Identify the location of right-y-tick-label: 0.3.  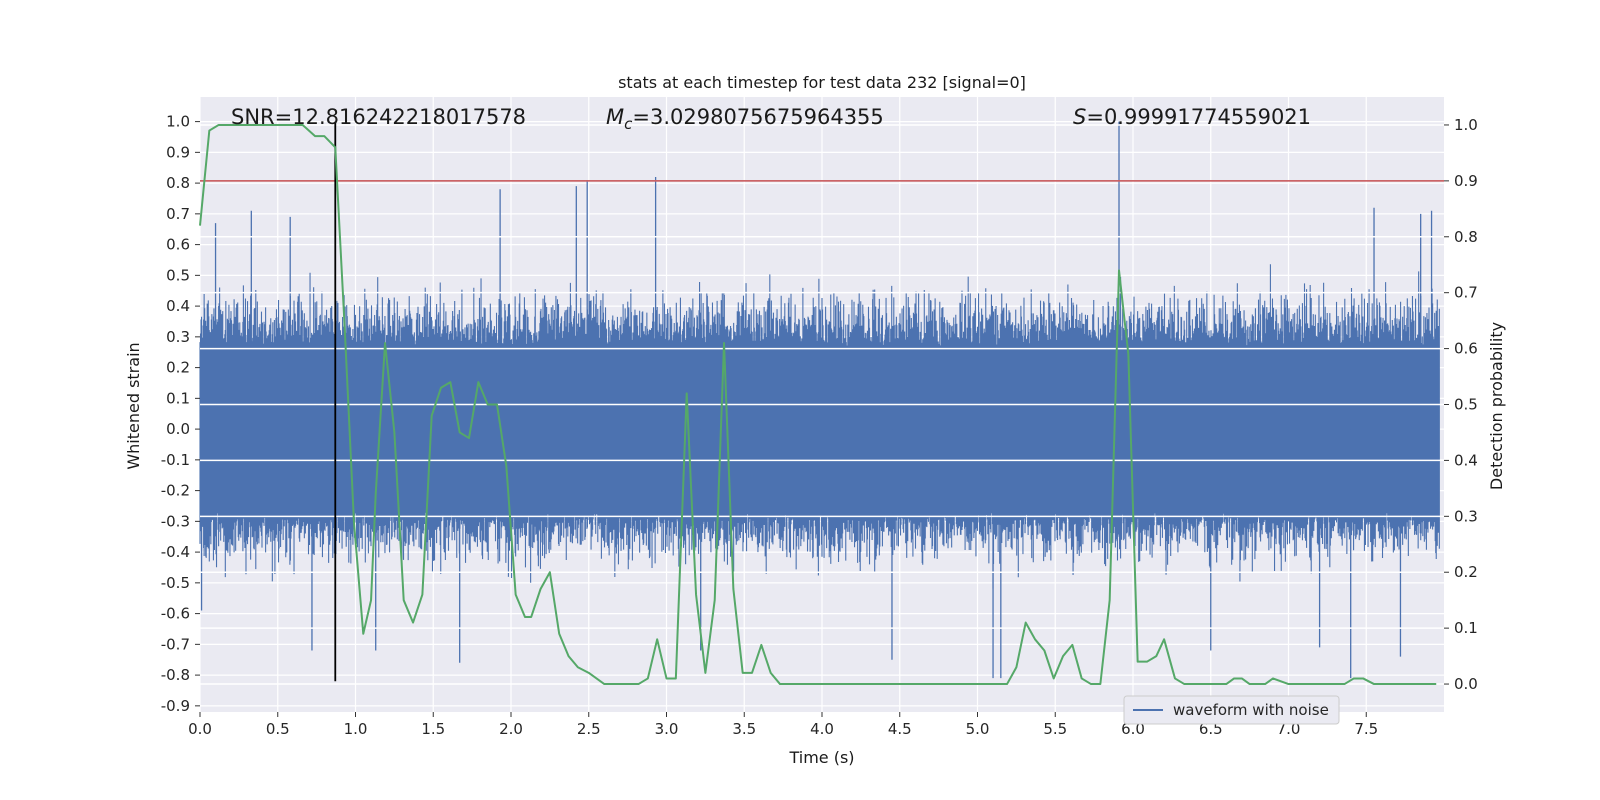
(1466, 516).